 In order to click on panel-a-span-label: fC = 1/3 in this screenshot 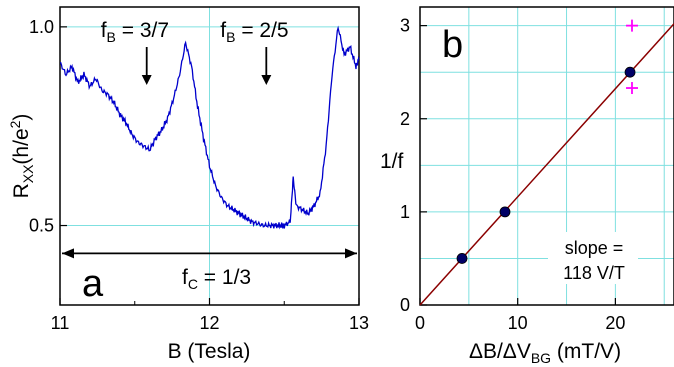, I will do `click(216, 279)`.